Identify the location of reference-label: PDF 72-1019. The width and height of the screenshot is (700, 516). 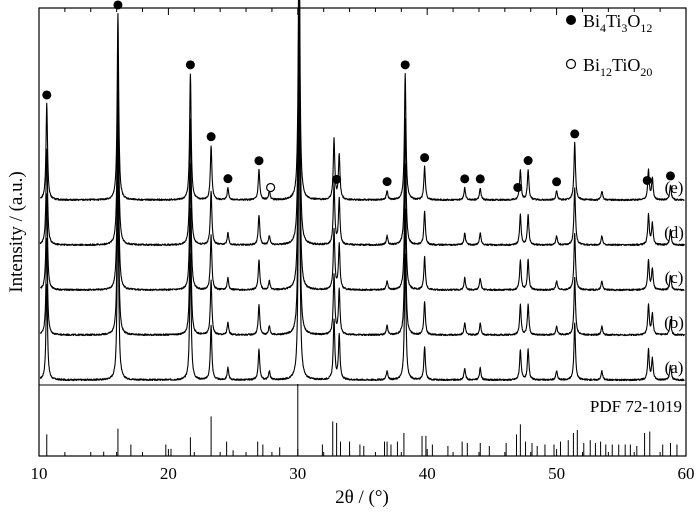
(636, 406).